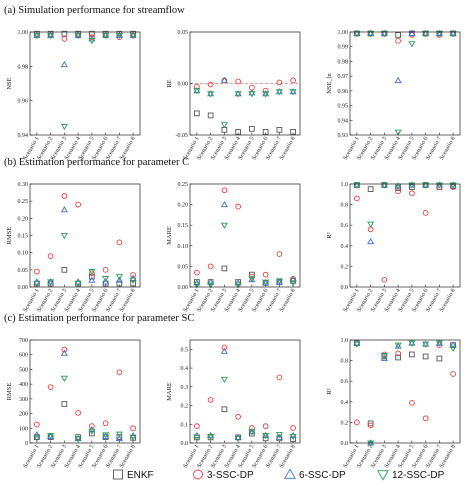  Describe the element at coordinates (23, 67) in the screenshot. I see `y-tick-label: 0.98` at that location.